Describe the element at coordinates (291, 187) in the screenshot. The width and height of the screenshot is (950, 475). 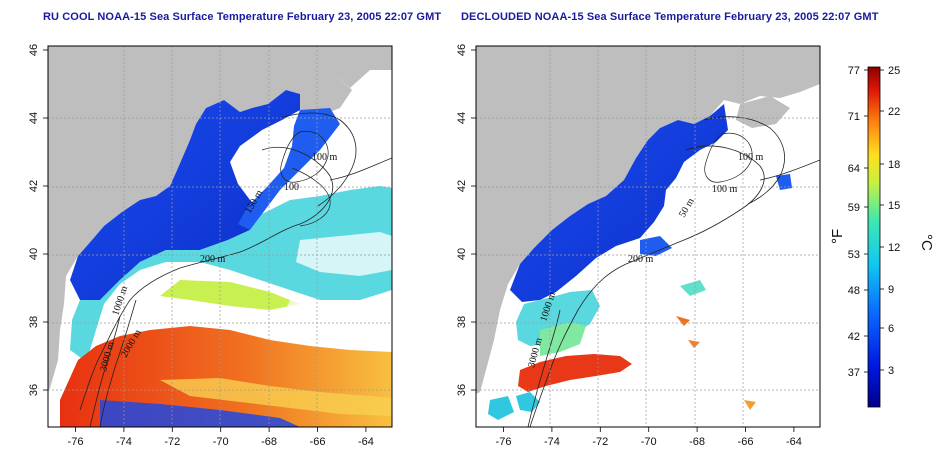
I see `isobath-label: 100` at that location.